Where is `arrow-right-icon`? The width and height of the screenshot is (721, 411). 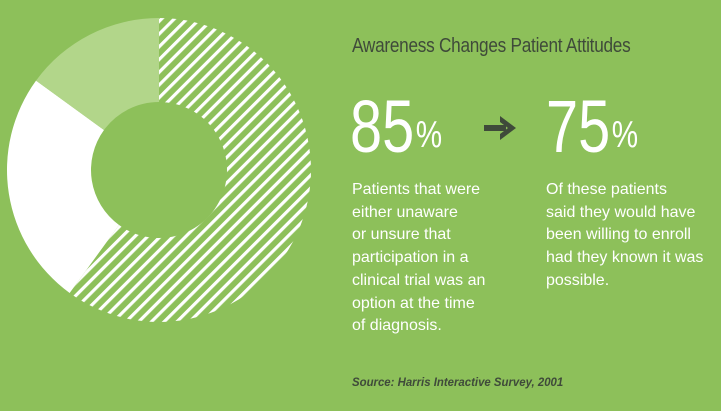 arrow-right-icon is located at coordinates (500, 128).